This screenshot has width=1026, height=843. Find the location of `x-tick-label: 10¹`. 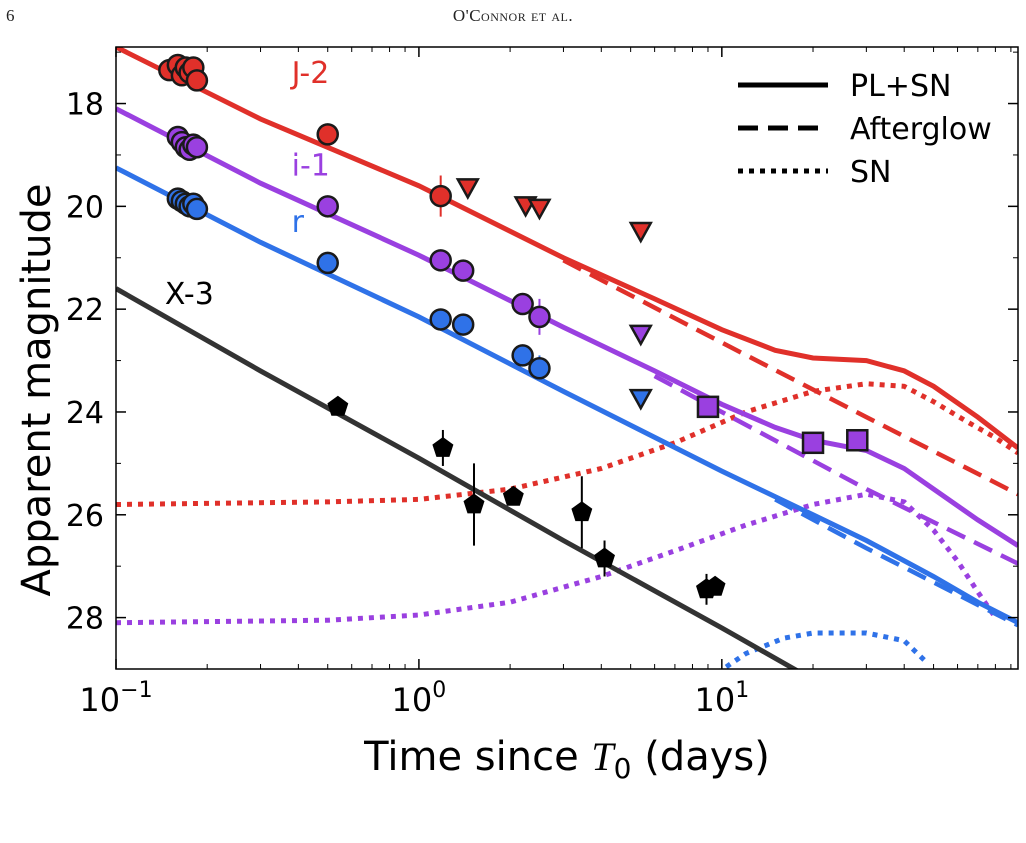

x-tick-label: 10¹ is located at coordinates (721, 698).